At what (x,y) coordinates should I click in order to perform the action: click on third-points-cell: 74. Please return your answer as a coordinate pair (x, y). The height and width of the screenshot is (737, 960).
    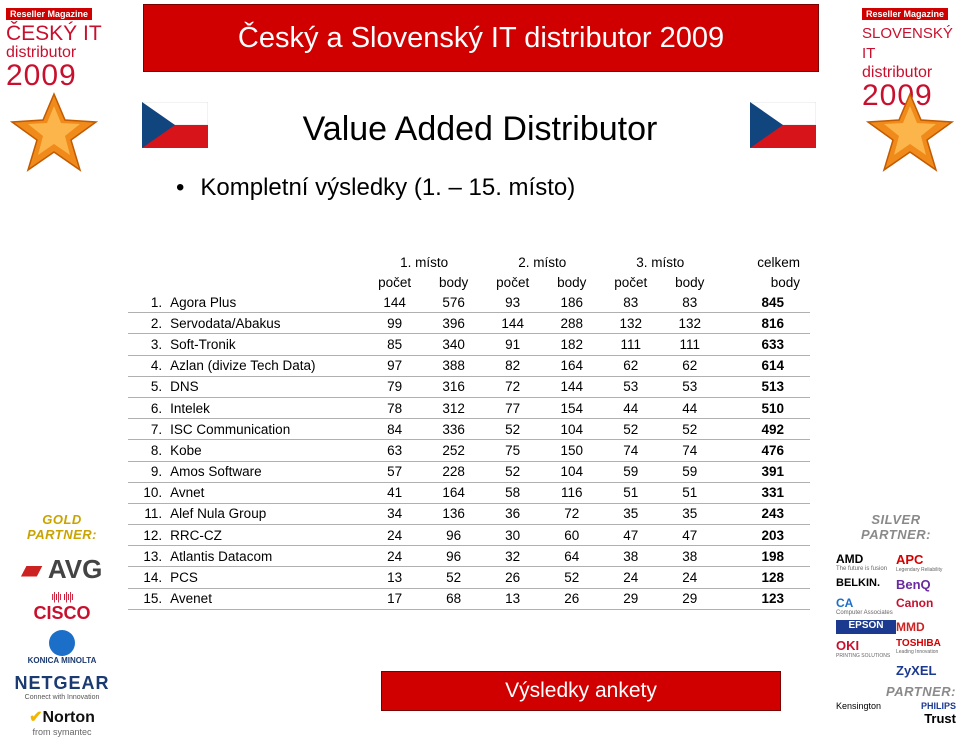
    Looking at the image, I should click on (690, 450).